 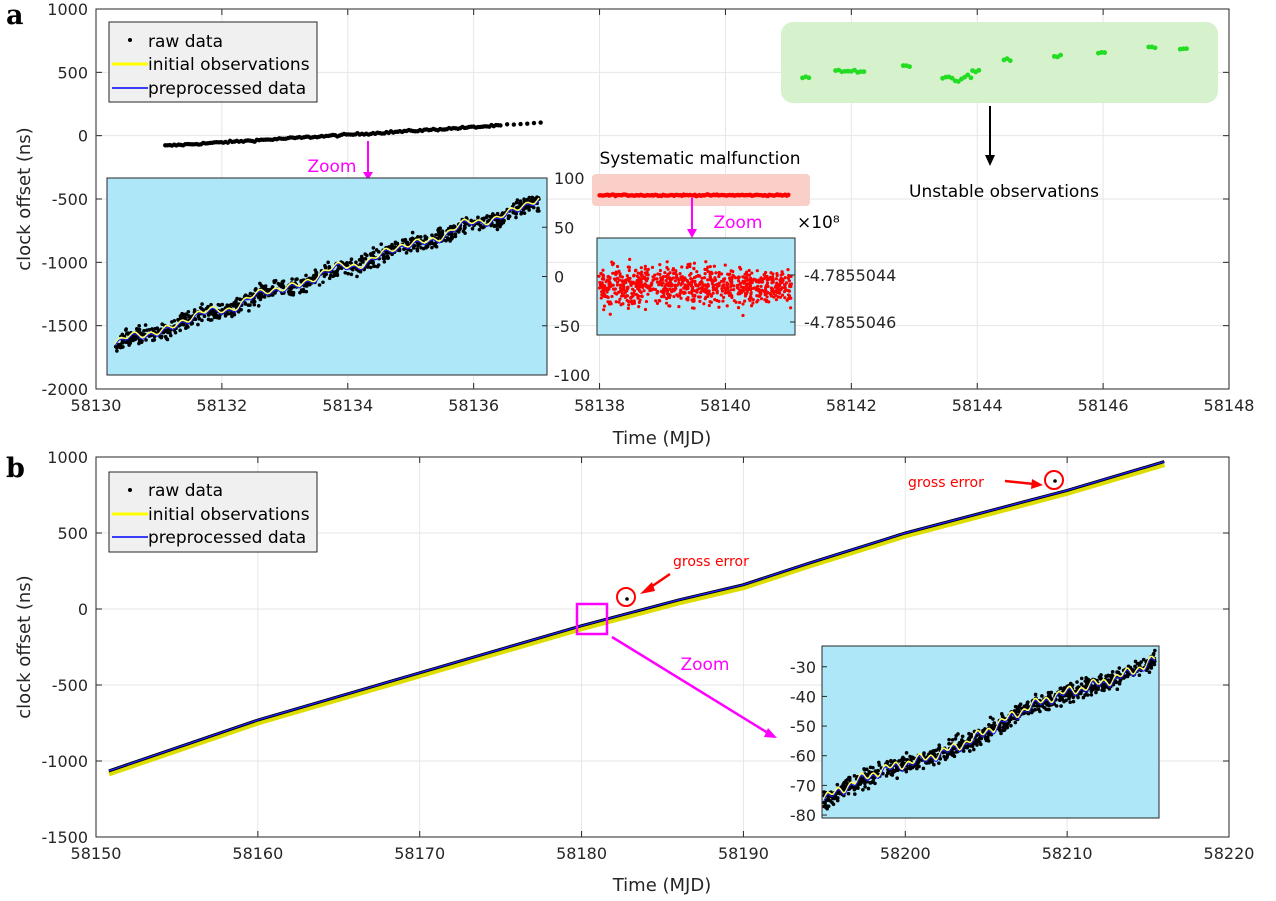 What do you see at coordinates (1004, 192) in the screenshot?
I see `unstable-label: Unstable observations` at bounding box center [1004, 192].